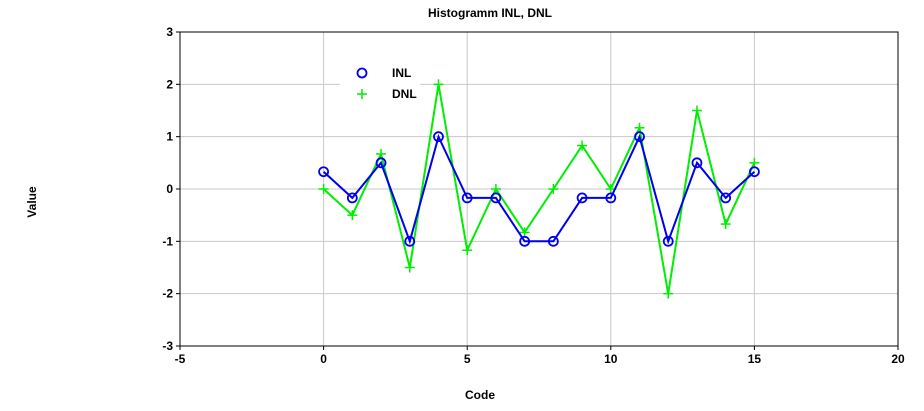 The width and height of the screenshot is (924, 411). What do you see at coordinates (323, 359) in the screenshot?
I see `x-tick-label: 0` at bounding box center [323, 359].